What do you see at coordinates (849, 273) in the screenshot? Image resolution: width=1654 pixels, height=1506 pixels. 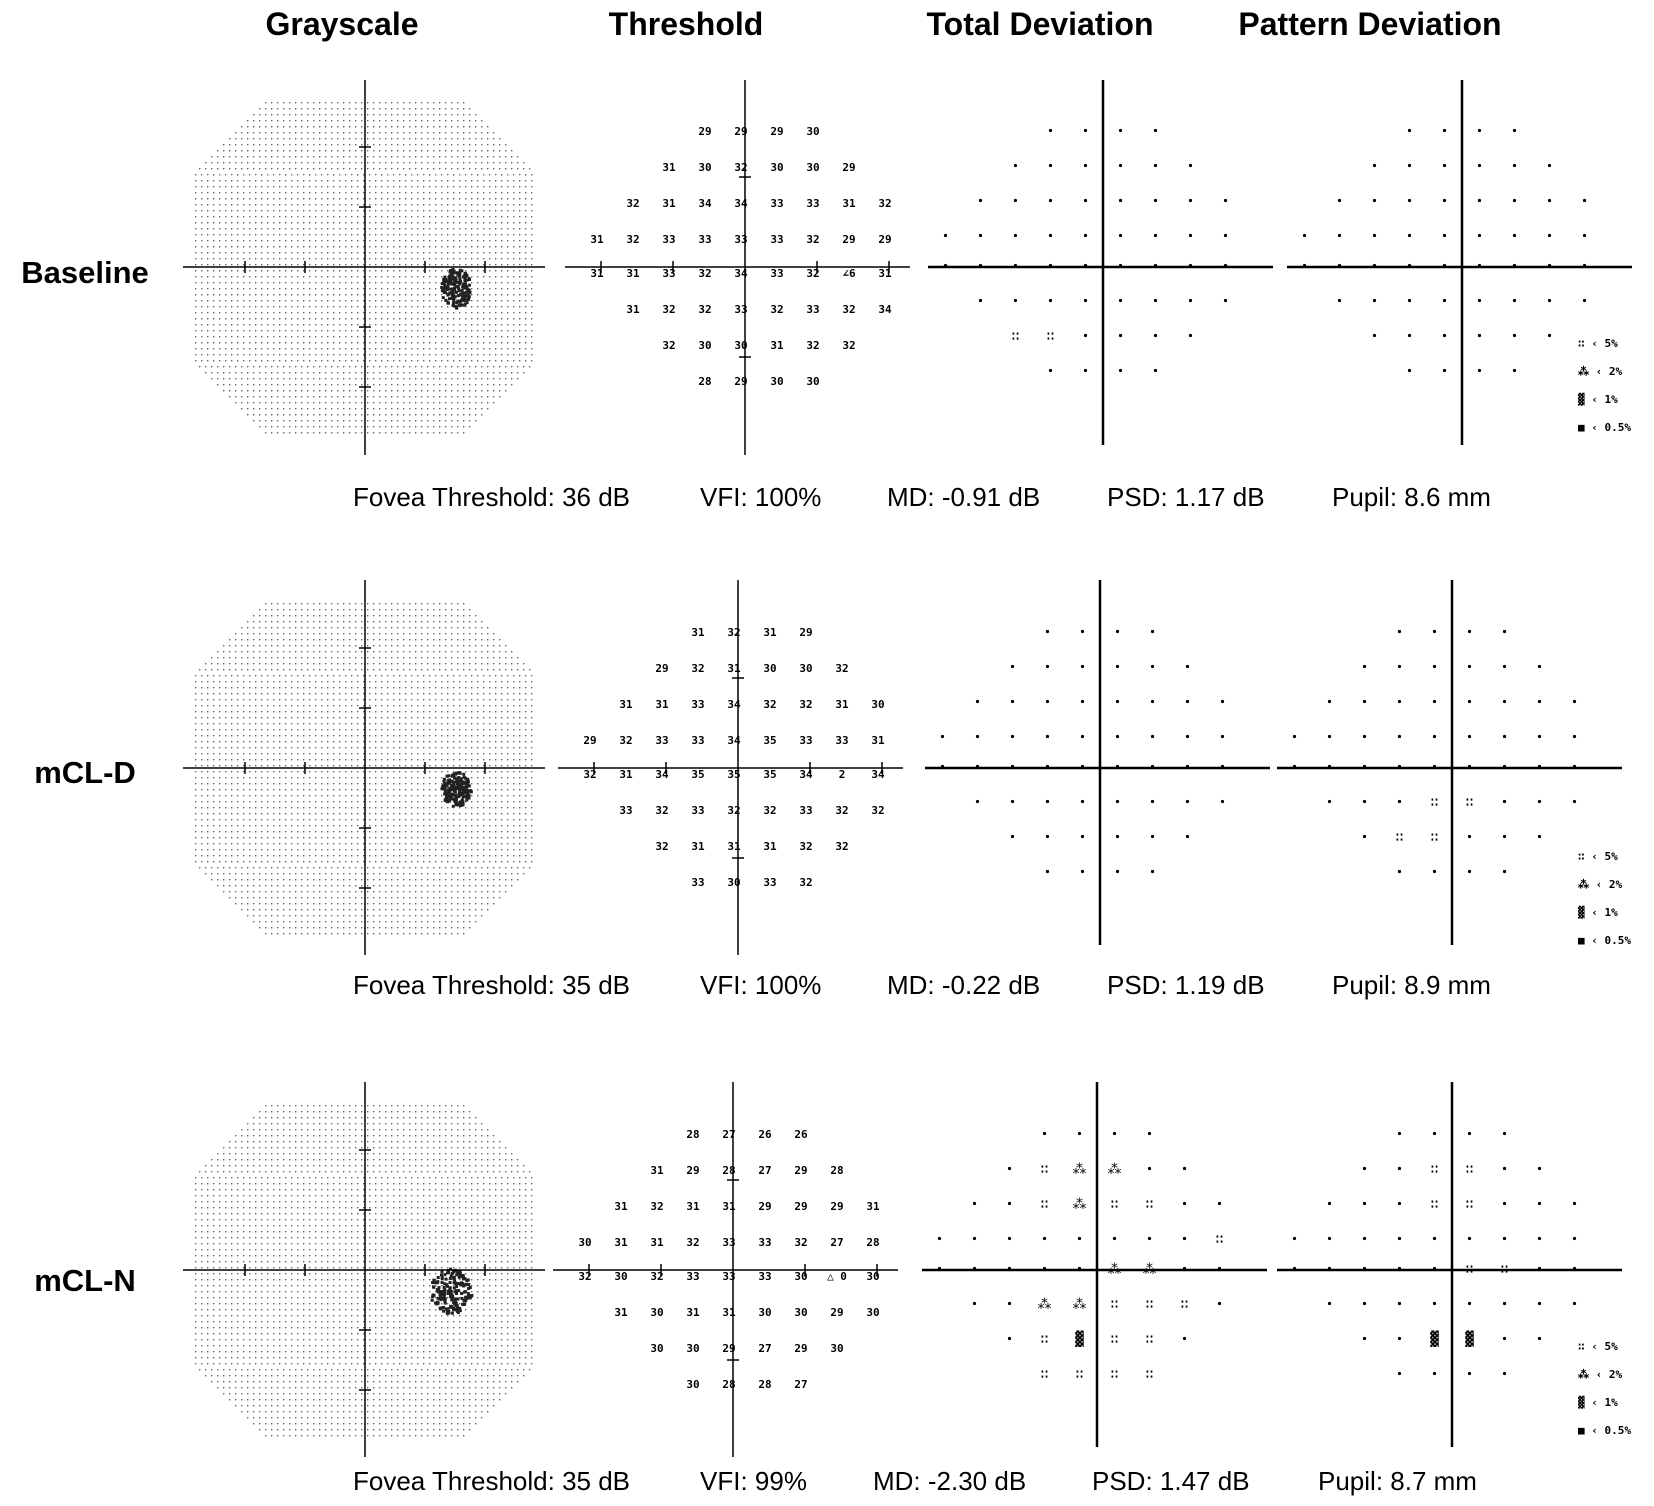 I see `threshold-value: ∠6` at bounding box center [849, 273].